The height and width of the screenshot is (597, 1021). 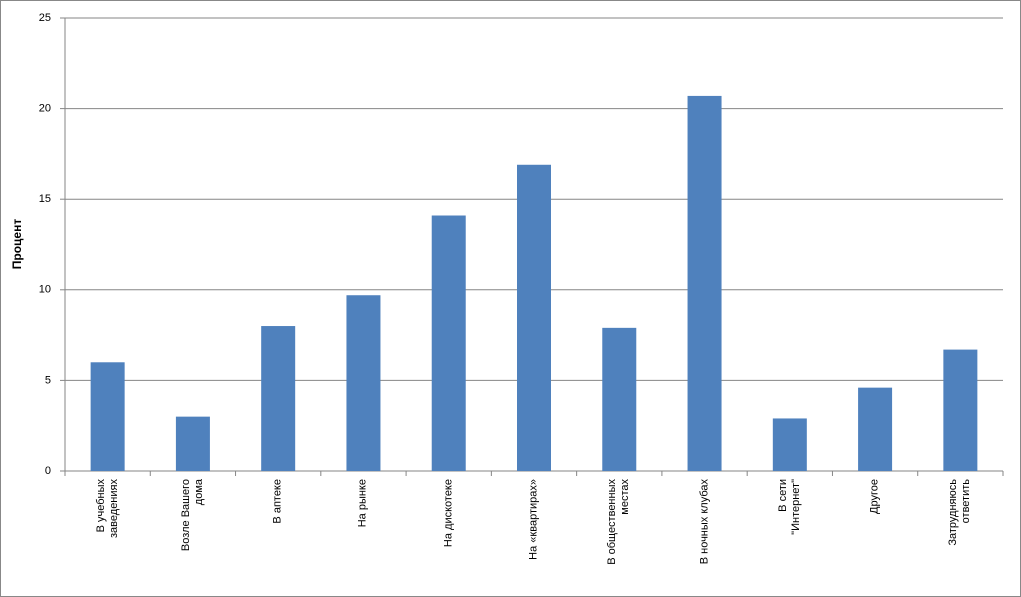 What do you see at coordinates (107, 508) in the screenshot?
I see `x-tick-label: В учебных заведениях` at bounding box center [107, 508].